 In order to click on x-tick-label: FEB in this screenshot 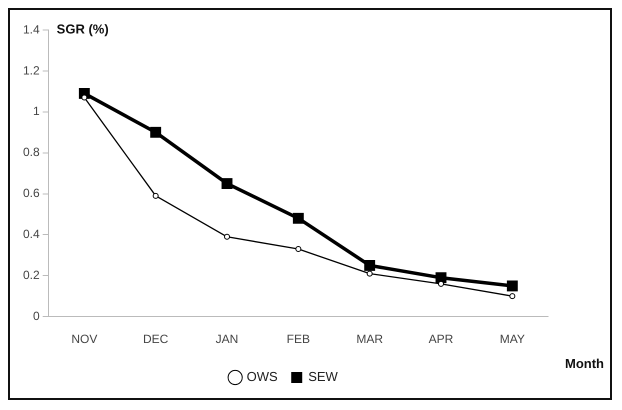, I will do `click(298, 339)`.